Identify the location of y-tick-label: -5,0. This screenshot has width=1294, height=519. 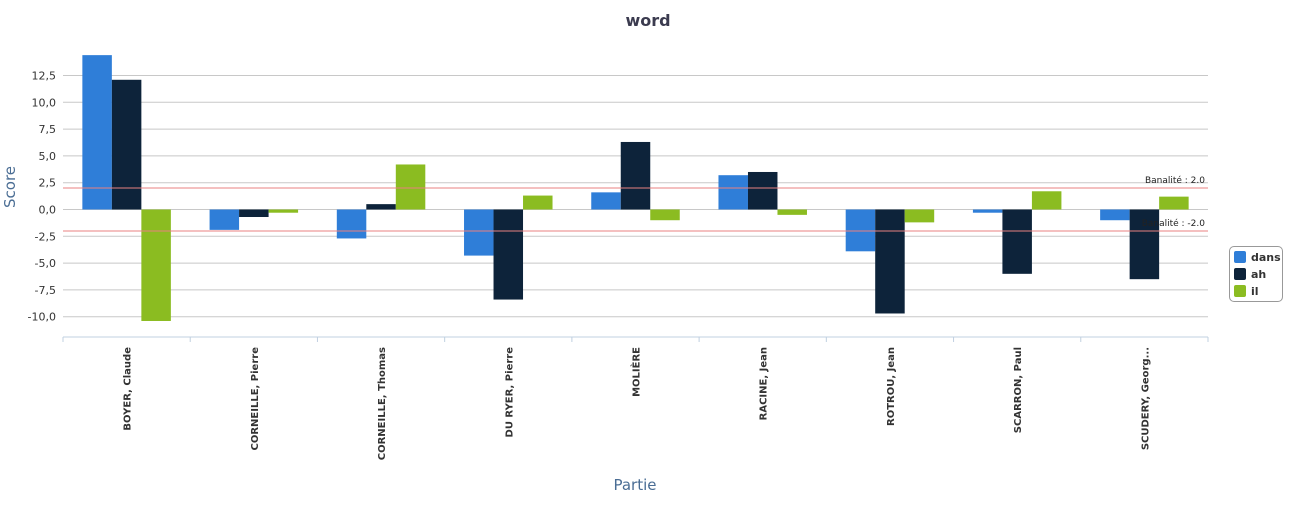
(45, 263).